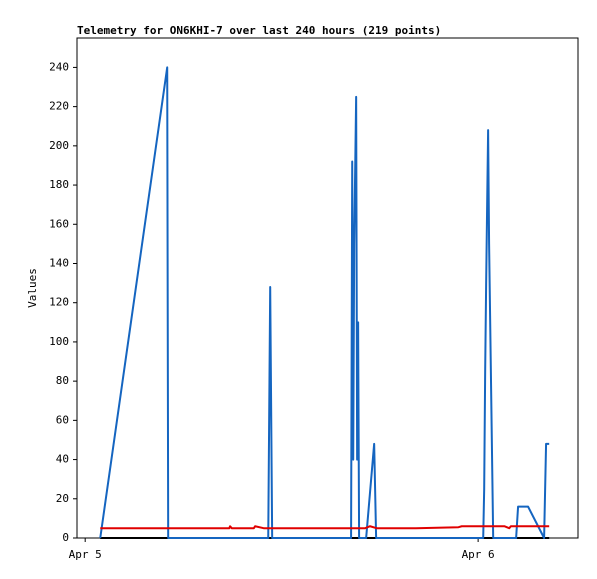 The width and height of the screenshot is (597, 579). What do you see at coordinates (59, 106) in the screenshot?
I see `y-tick-label: 220` at bounding box center [59, 106].